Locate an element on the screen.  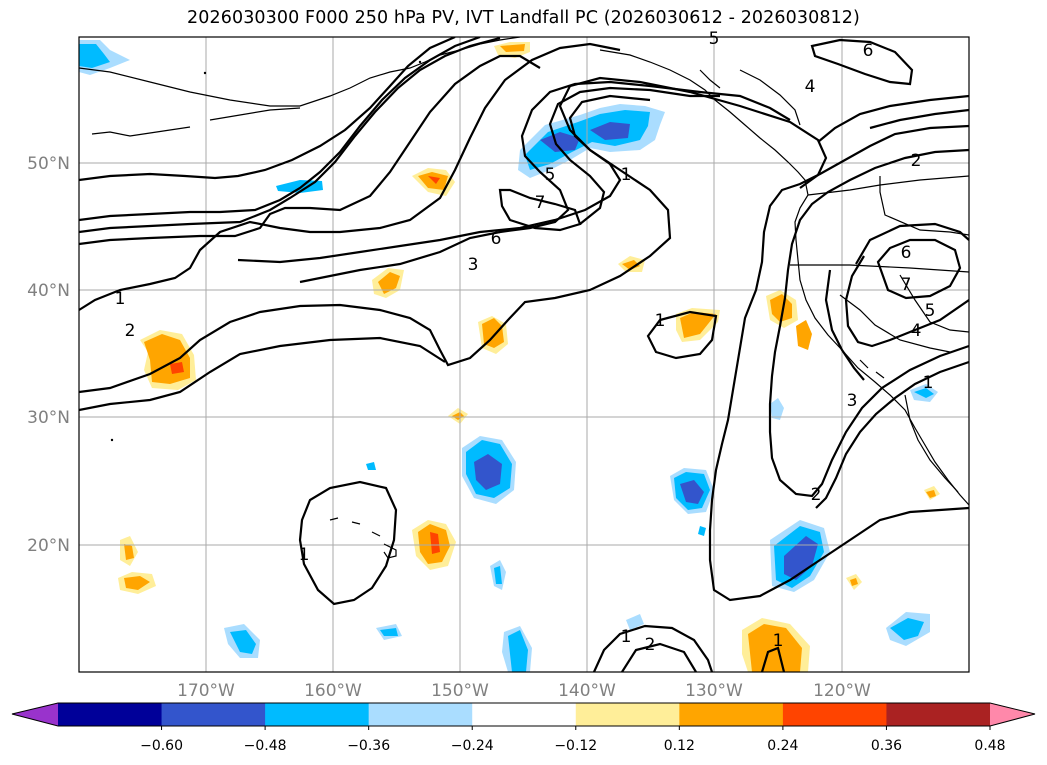
colorbar-extend-high is located at coordinates (1012, 714).